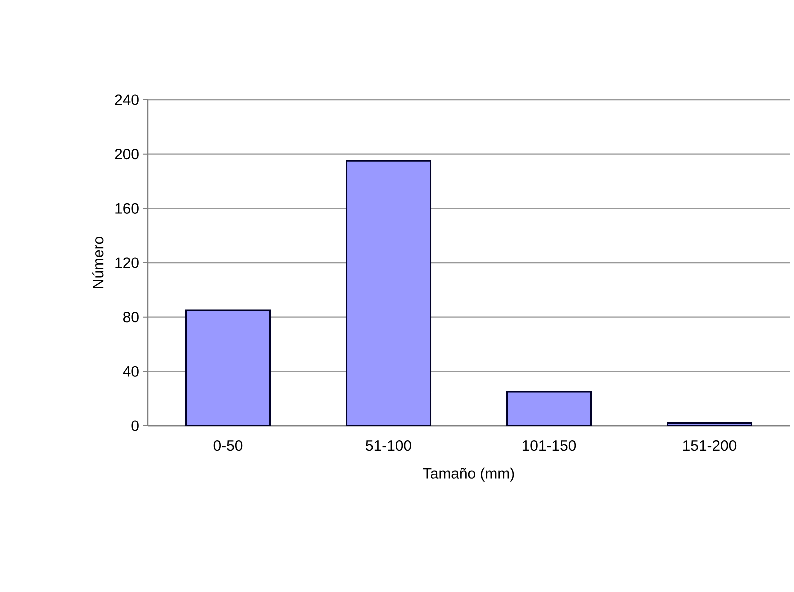 The height and width of the screenshot is (592, 794). Describe the element at coordinates (468, 475) in the screenshot. I see `x-axis-title: Tamaño (mm)` at that location.